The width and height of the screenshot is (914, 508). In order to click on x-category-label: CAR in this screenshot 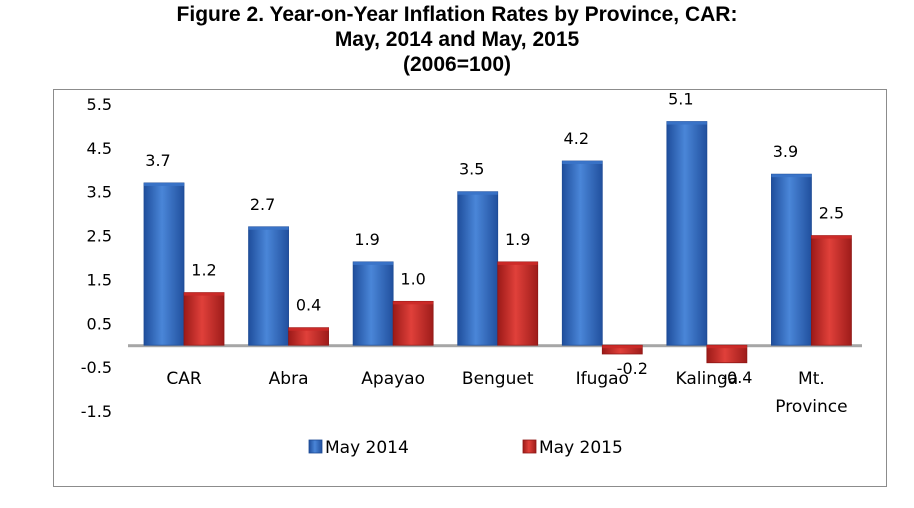, I will do `click(183, 379)`.